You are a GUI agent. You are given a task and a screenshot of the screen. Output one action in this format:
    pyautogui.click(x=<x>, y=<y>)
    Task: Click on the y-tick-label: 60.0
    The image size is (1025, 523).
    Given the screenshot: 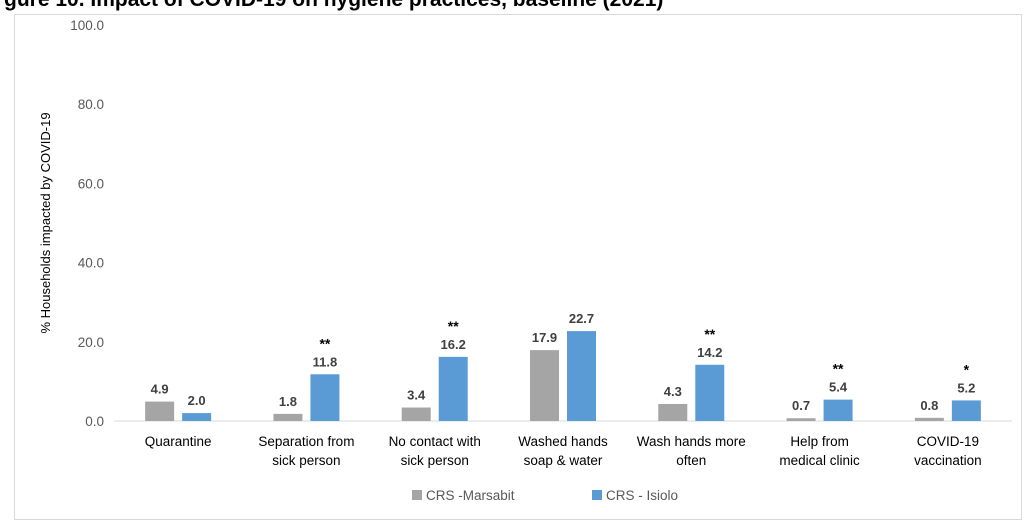 What is the action you would take?
    pyautogui.click(x=91, y=183)
    